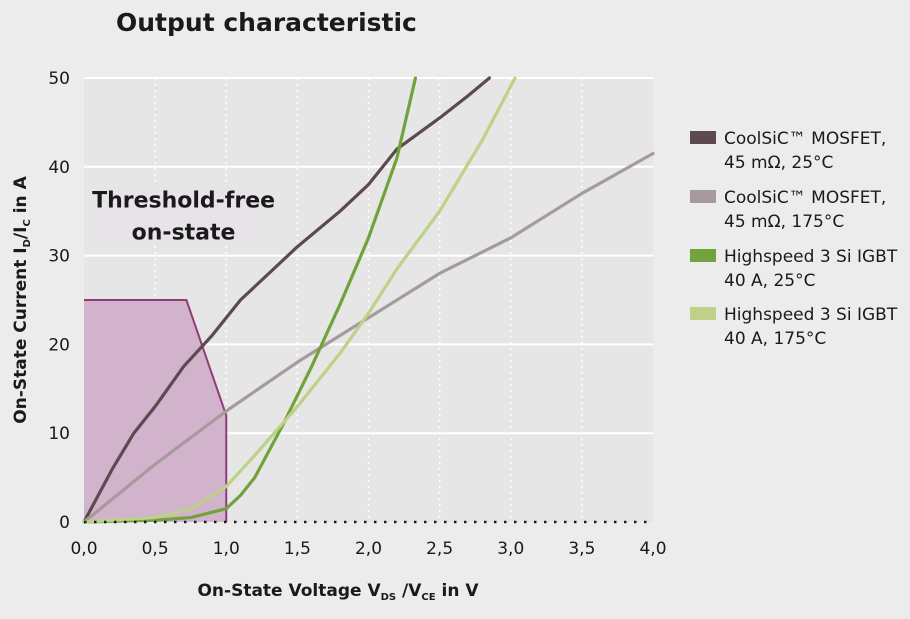 The image size is (910, 619). Describe the element at coordinates (769, 281) in the screenshot. I see `legend-label-3: 40 A, 25°C` at that location.